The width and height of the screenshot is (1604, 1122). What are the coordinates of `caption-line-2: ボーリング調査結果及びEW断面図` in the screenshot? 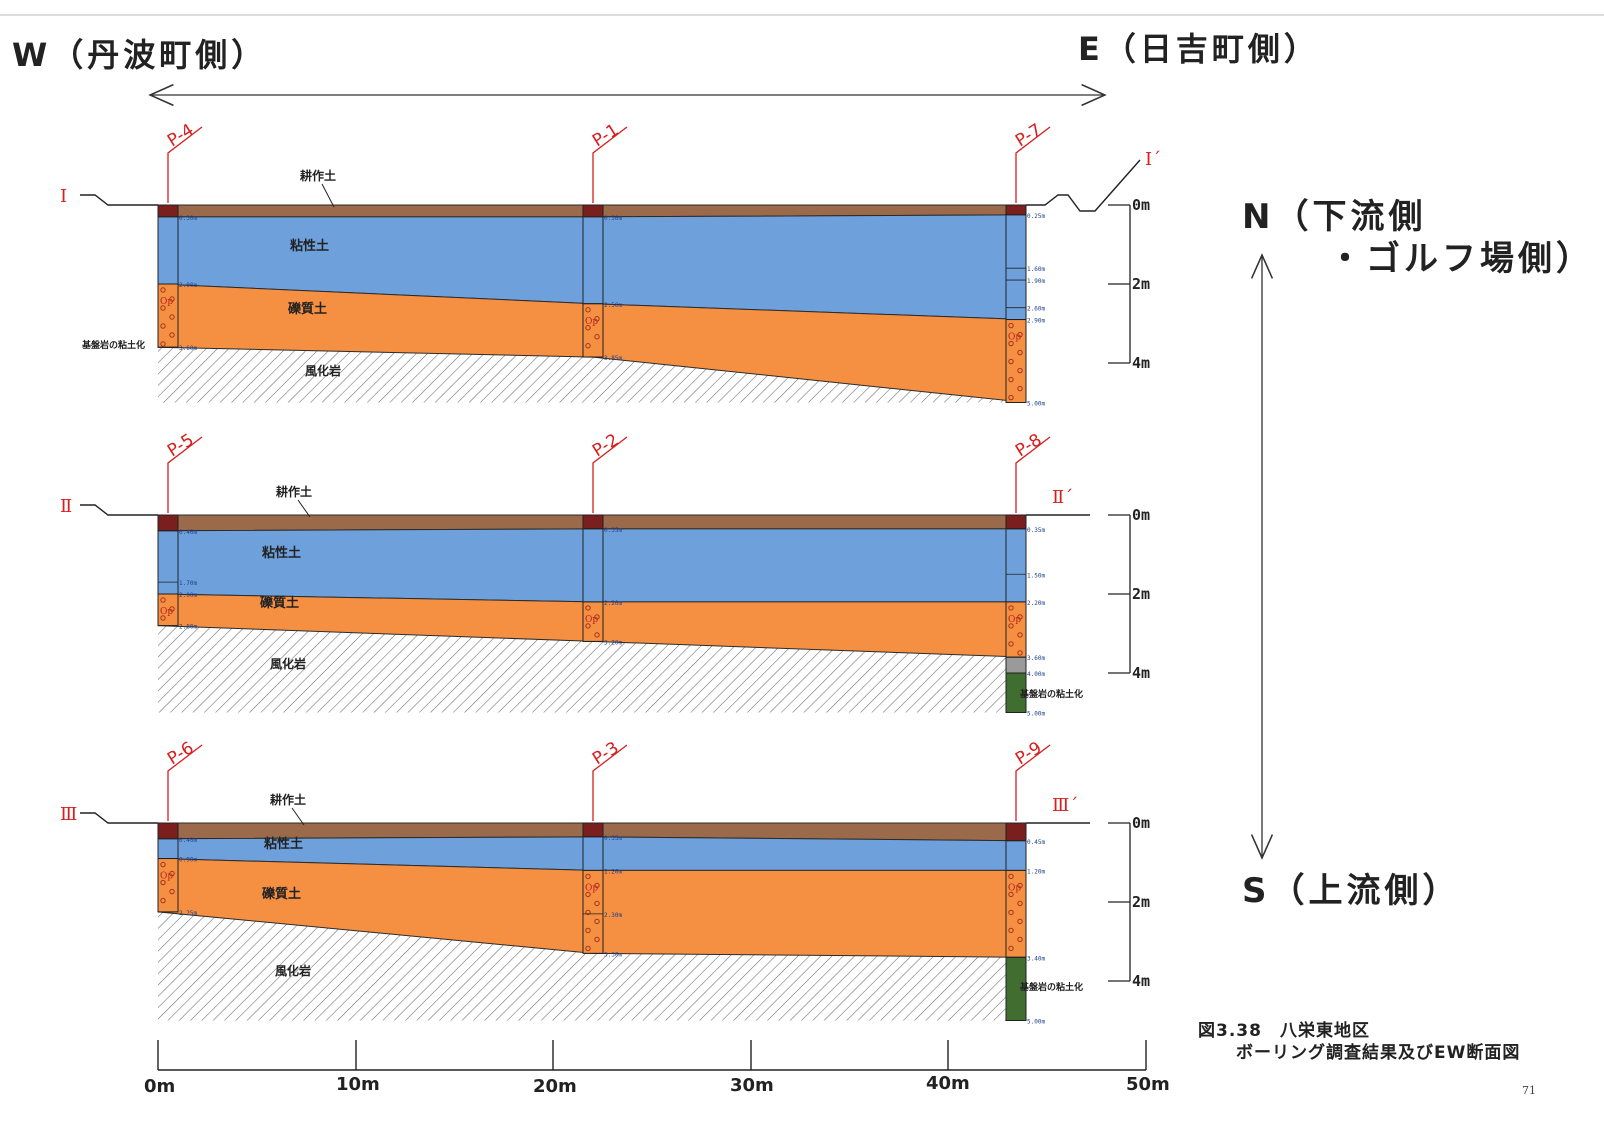 It's located at (1378, 1053).